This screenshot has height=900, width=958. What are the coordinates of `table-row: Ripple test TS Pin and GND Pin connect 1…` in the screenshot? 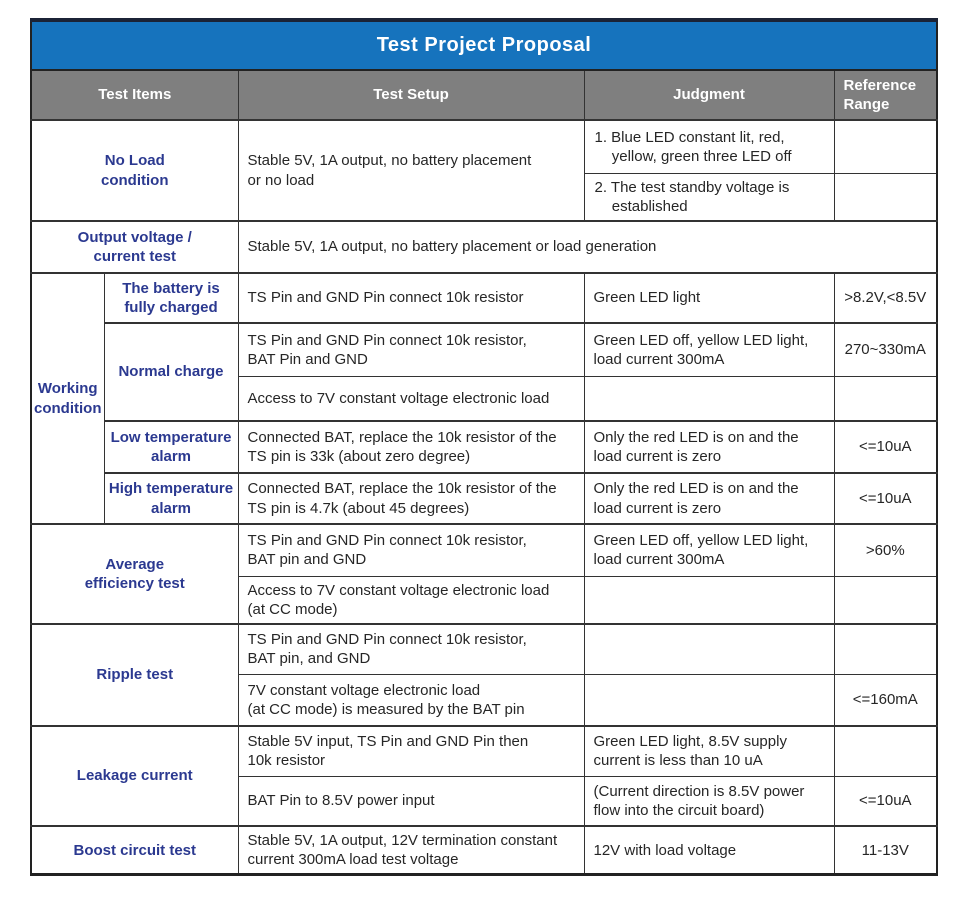 It's located at (484, 675).